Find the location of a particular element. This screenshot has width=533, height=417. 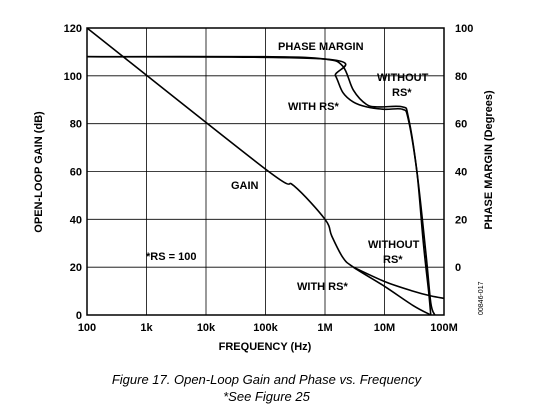

y-left-tick-label: 20 is located at coordinates (76, 268).